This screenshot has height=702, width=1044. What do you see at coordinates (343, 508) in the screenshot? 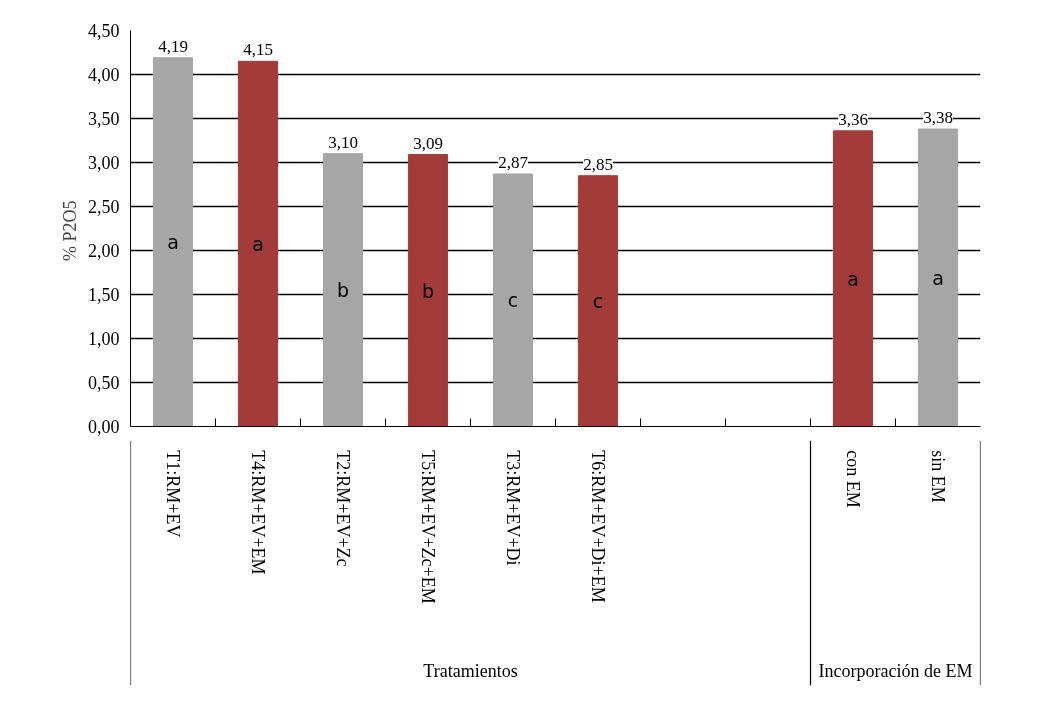
I see `x-tick-label: T2:RM+EV+Zc` at bounding box center [343, 508].